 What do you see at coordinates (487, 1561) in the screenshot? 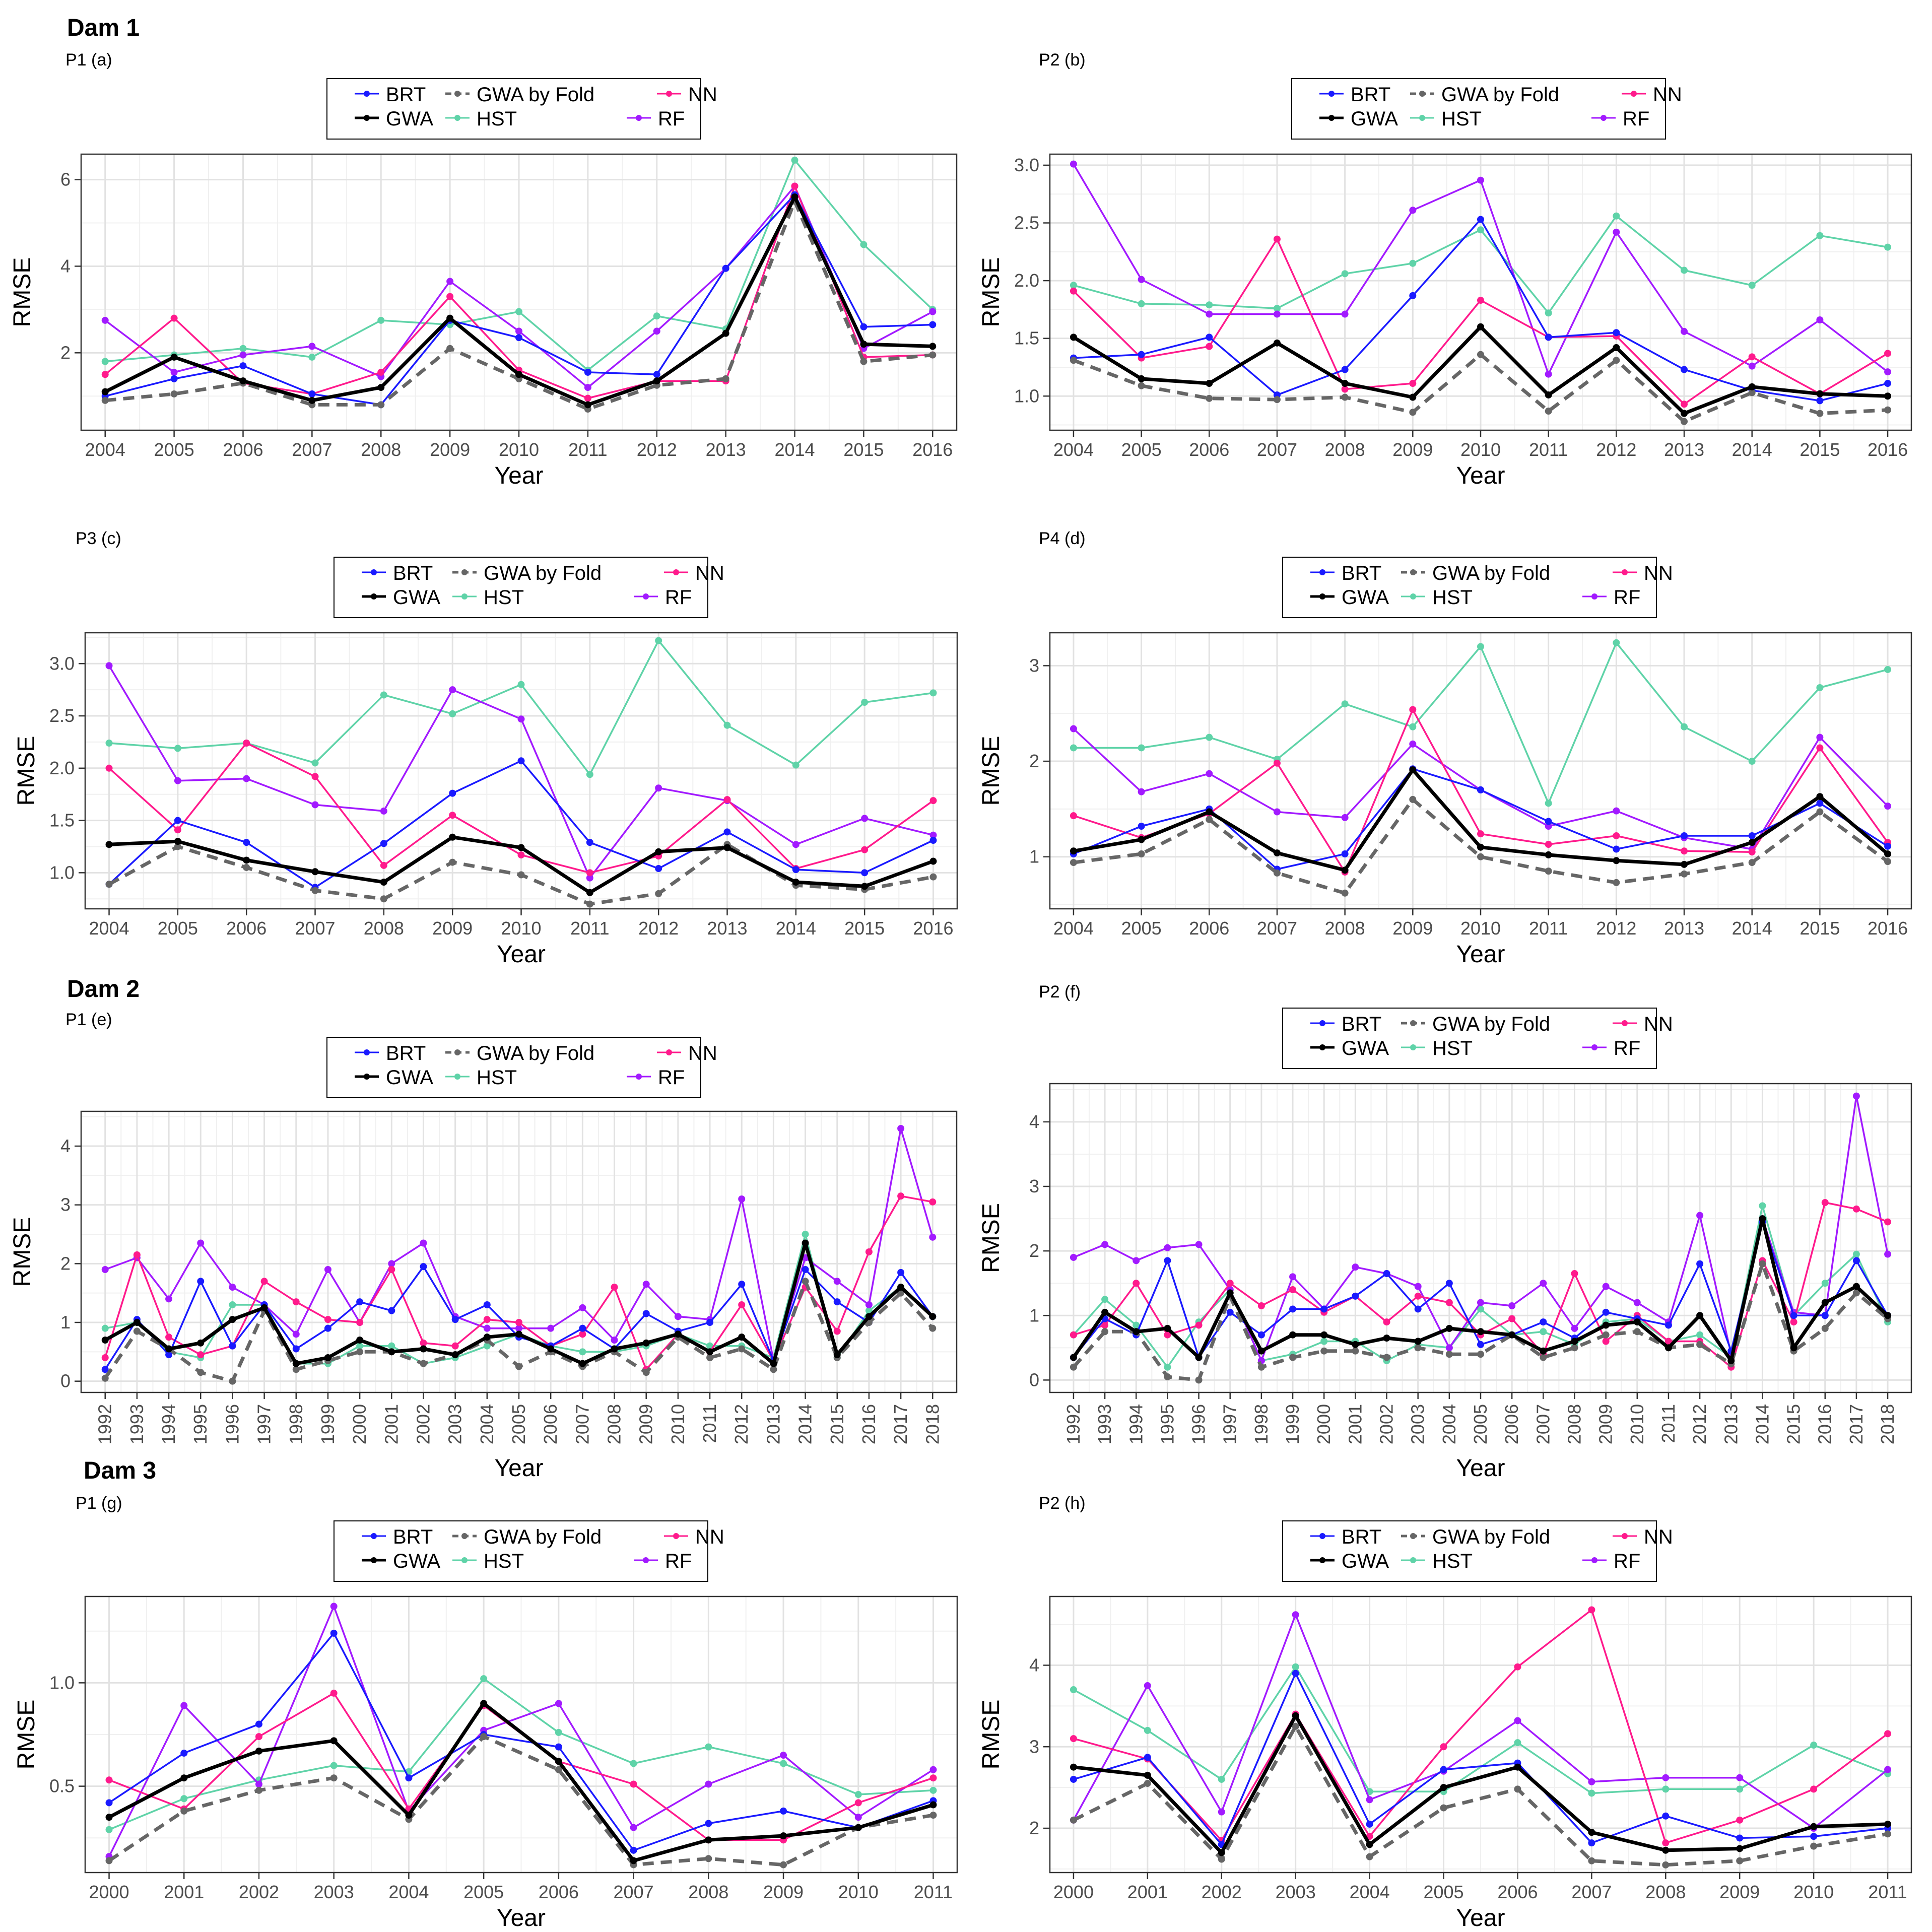
I see `legend-item-hst: HST` at bounding box center [487, 1561].